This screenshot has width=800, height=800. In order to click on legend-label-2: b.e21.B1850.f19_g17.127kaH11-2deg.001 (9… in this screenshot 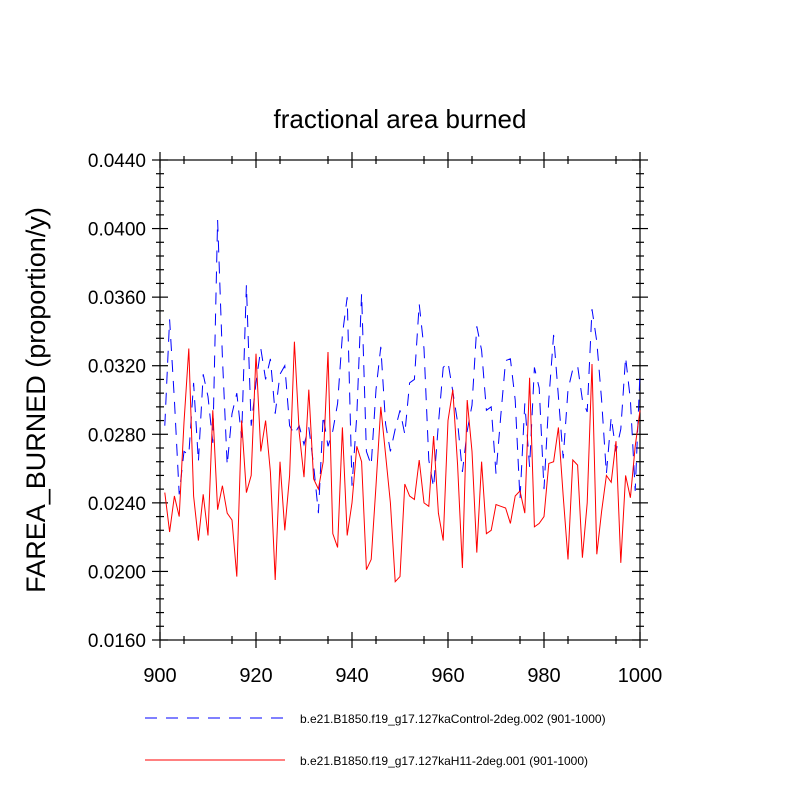, I will do `click(444, 761)`.